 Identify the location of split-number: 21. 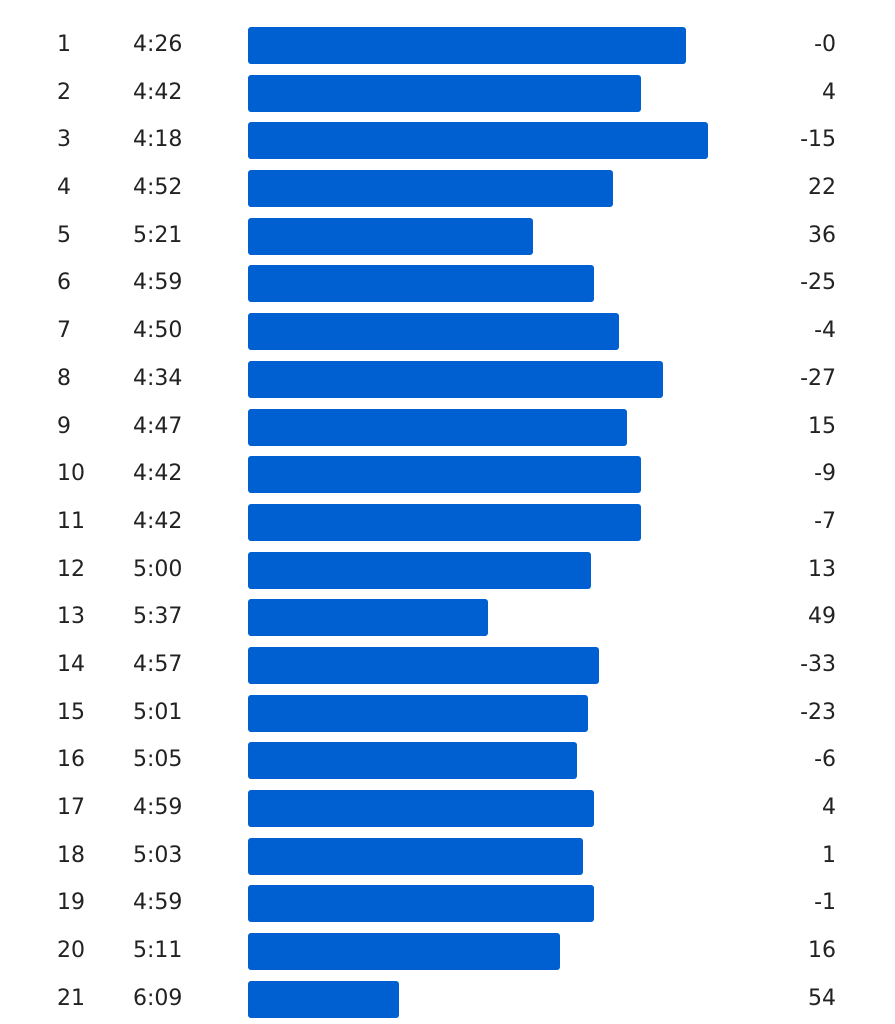
(71, 998).